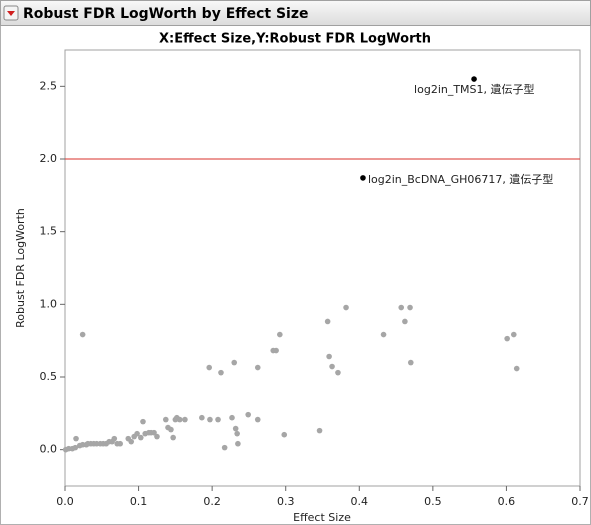 Image resolution: width=591 pixels, height=525 pixels. I want to click on y-axis-label: Robust FDR LogWorth, so click(20, 268).